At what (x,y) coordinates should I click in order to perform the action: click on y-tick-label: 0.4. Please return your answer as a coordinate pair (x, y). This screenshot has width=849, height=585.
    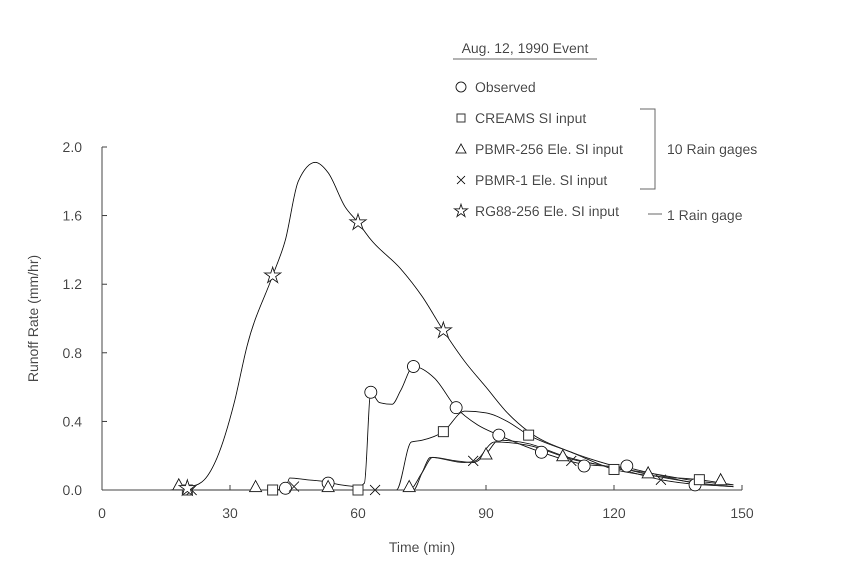
    Looking at the image, I should click on (72, 421).